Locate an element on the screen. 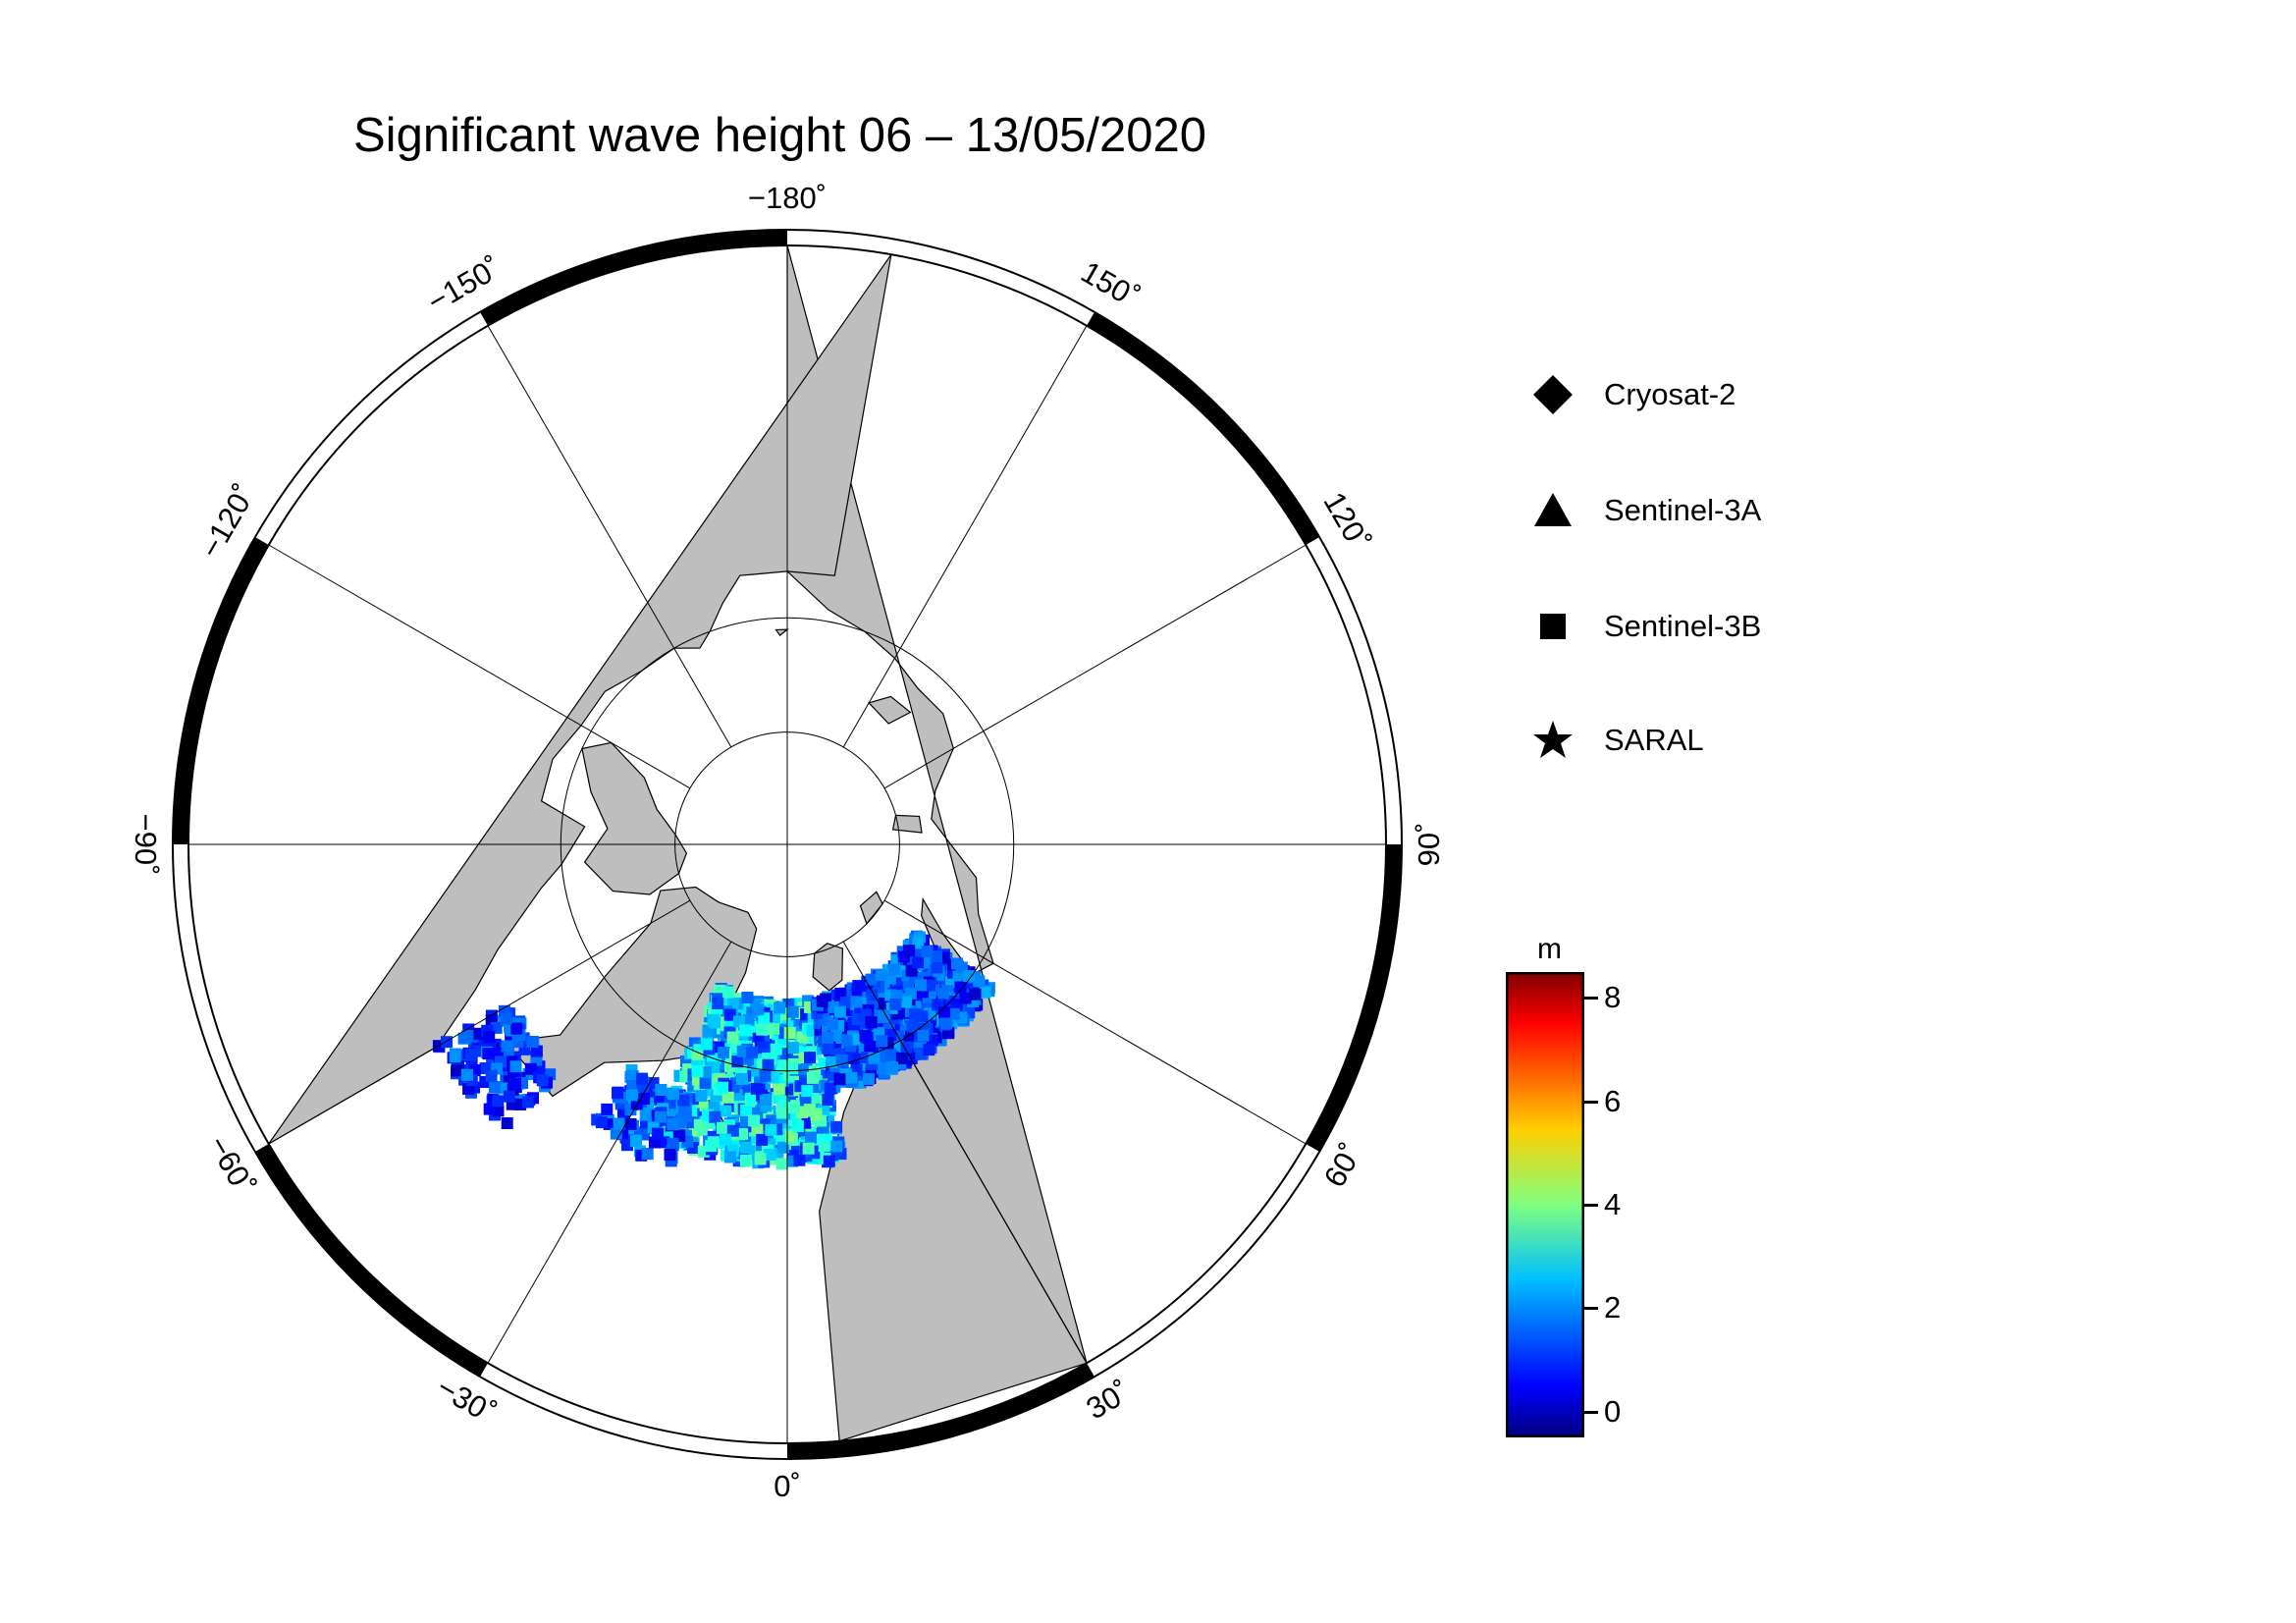  legend-label: Sentinel-3B is located at coordinates (1683, 626).